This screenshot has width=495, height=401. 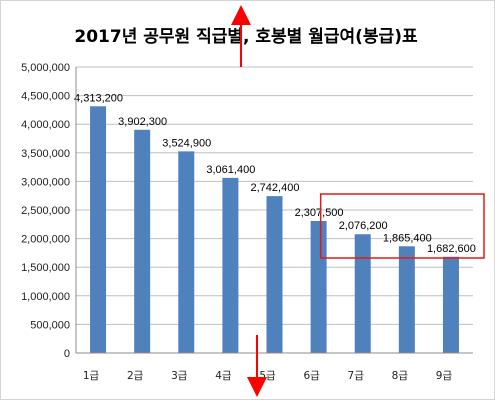 What do you see at coordinates (444, 376) in the screenshot?
I see `x-tick-label: 9급` at bounding box center [444, 376].